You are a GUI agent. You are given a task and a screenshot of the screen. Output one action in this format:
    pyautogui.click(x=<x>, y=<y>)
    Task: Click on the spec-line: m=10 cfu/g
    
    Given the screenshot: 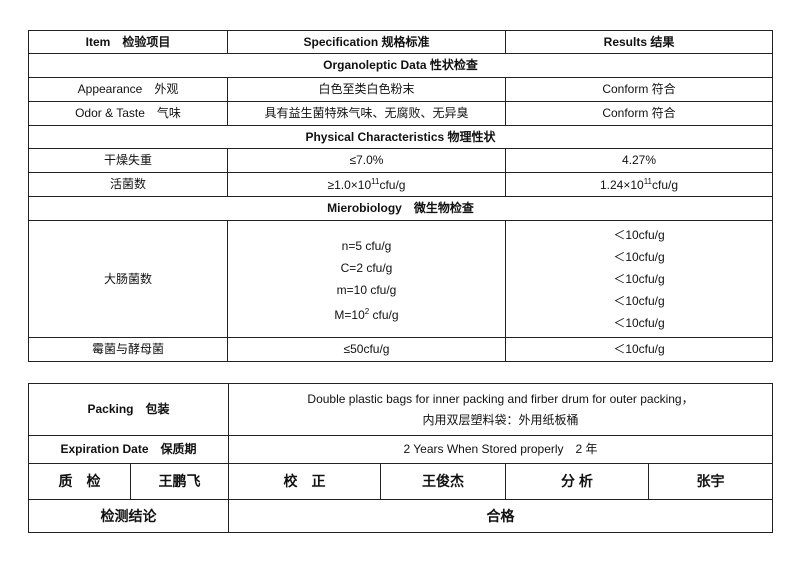 What is the action you would take?
    pyautogui.click(x=366, y=290)
    